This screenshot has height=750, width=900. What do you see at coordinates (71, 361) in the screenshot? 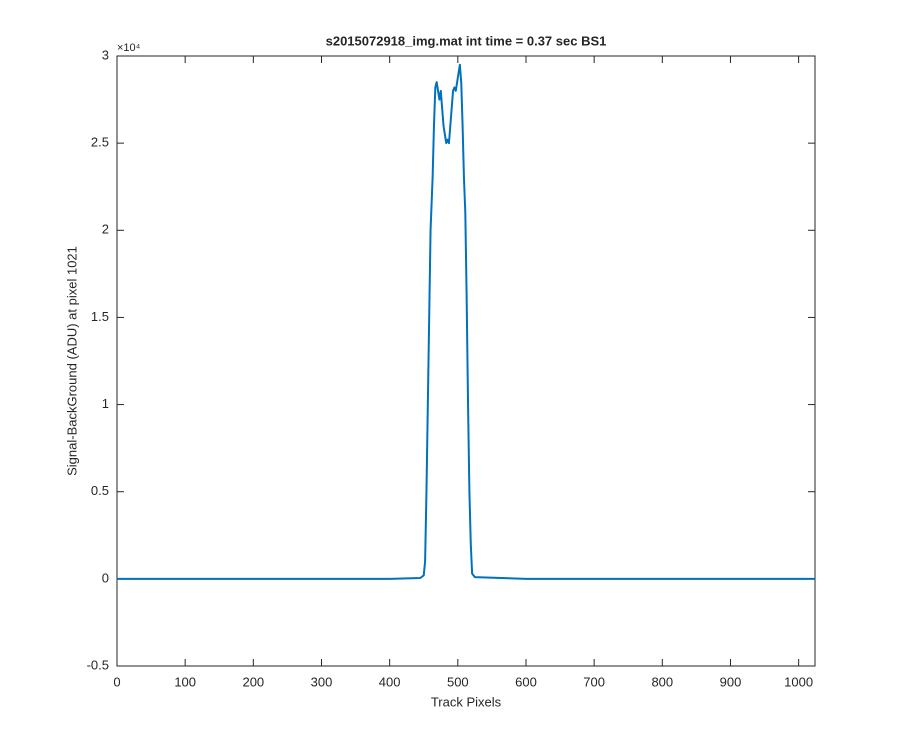
I see `y-axis-label: Signal-BackGround (ADU) at pixel 1021` at bounding box center [71, 361].